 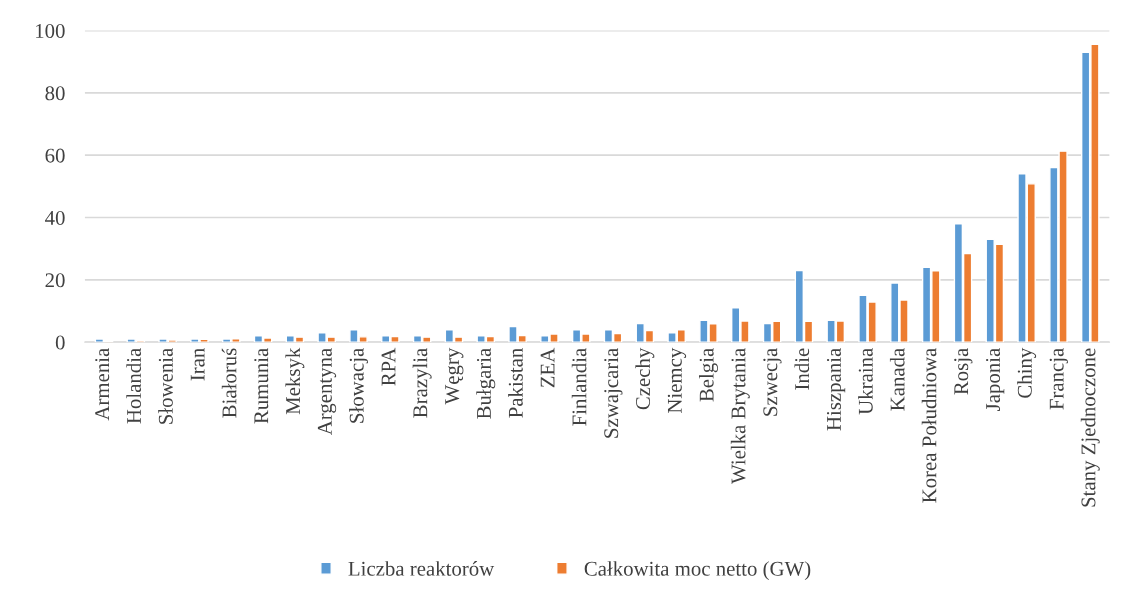 I want to click on y-tick-label: 80, so click(x=55, y=93).